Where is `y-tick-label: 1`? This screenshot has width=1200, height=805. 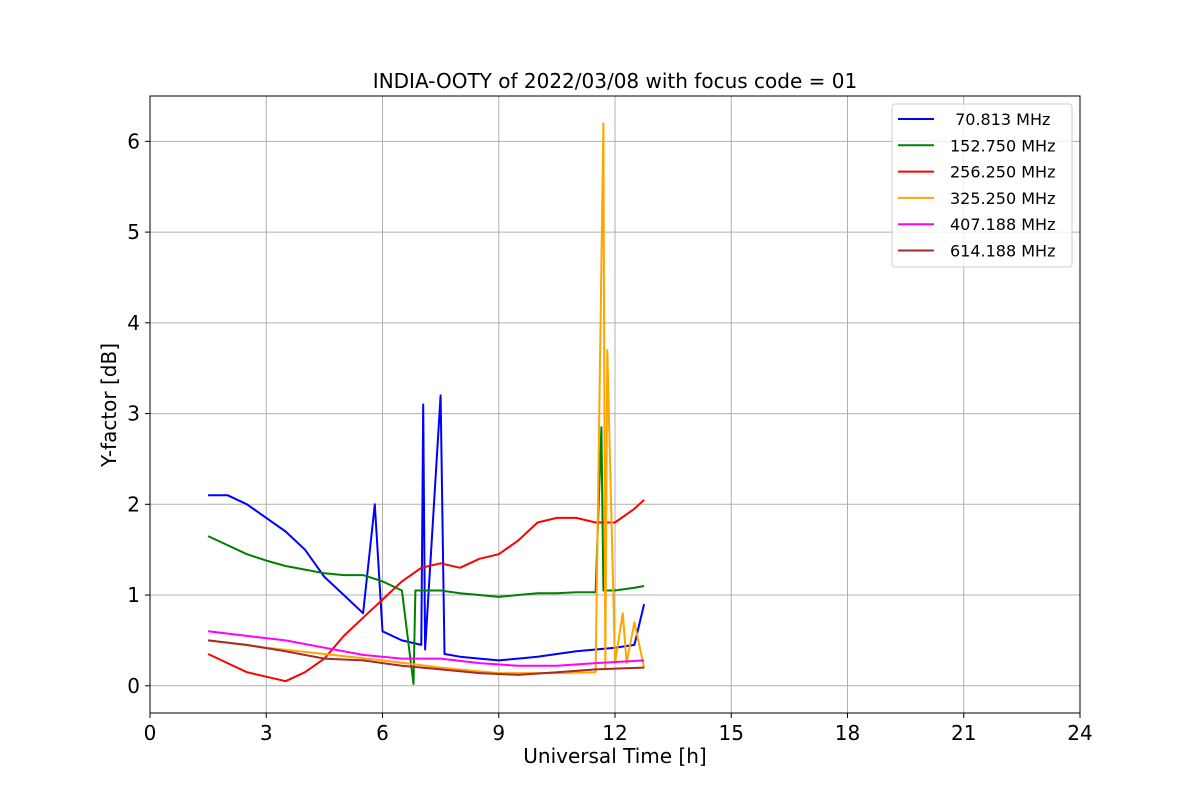 y-tick-label: 1 is located at coordinates (133, 595).